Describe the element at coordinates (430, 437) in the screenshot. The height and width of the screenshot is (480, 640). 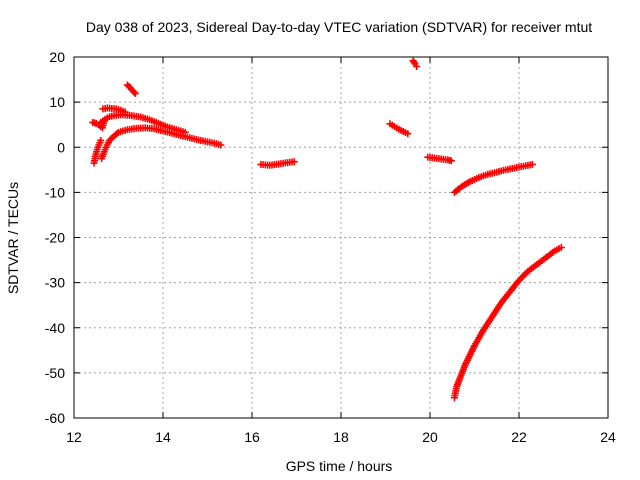
I see `x-tick-label: 20` at that location.